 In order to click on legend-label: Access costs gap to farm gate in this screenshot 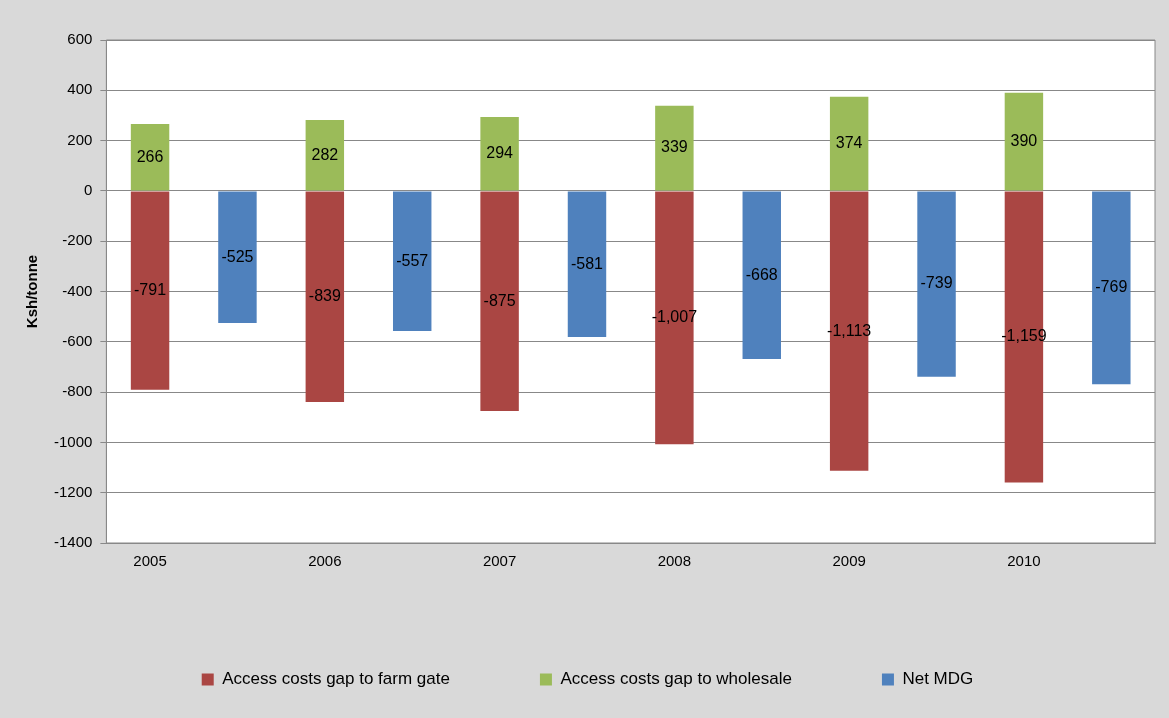, I will do `click(336, 679)`.